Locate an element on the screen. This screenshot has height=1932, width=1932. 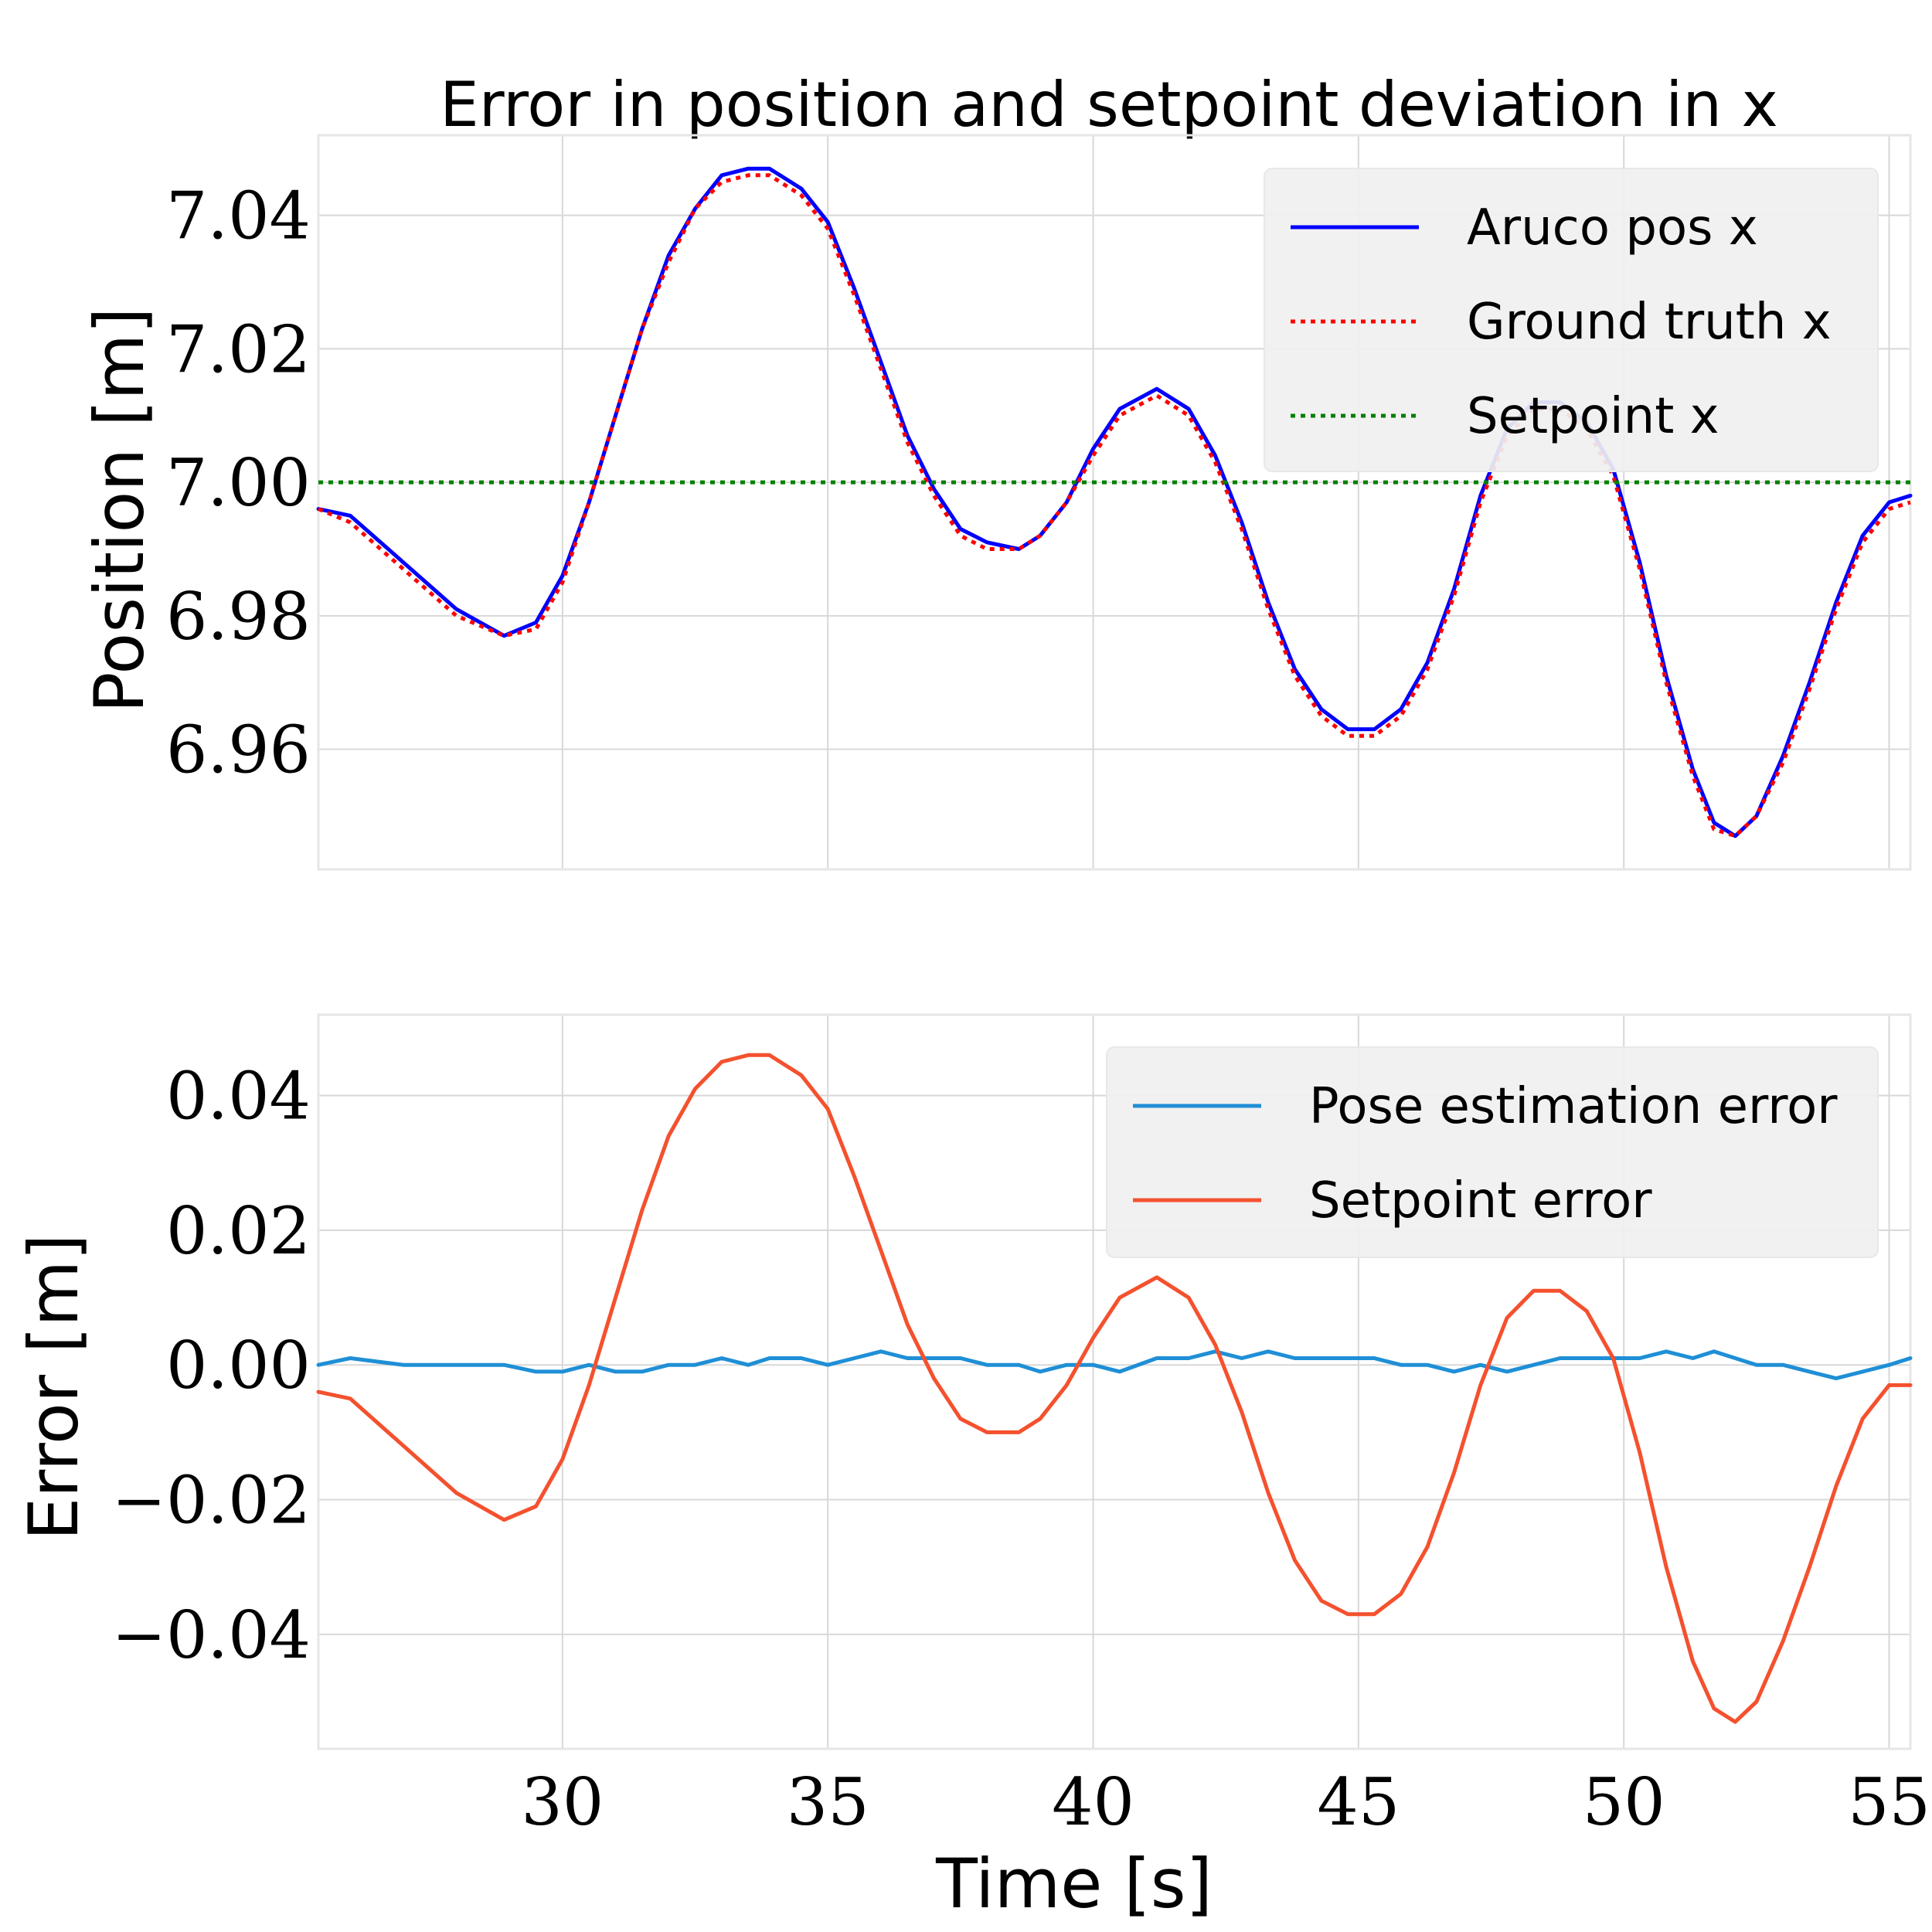
position-axis-label: Position [m] is located at coordinates (120, 510).